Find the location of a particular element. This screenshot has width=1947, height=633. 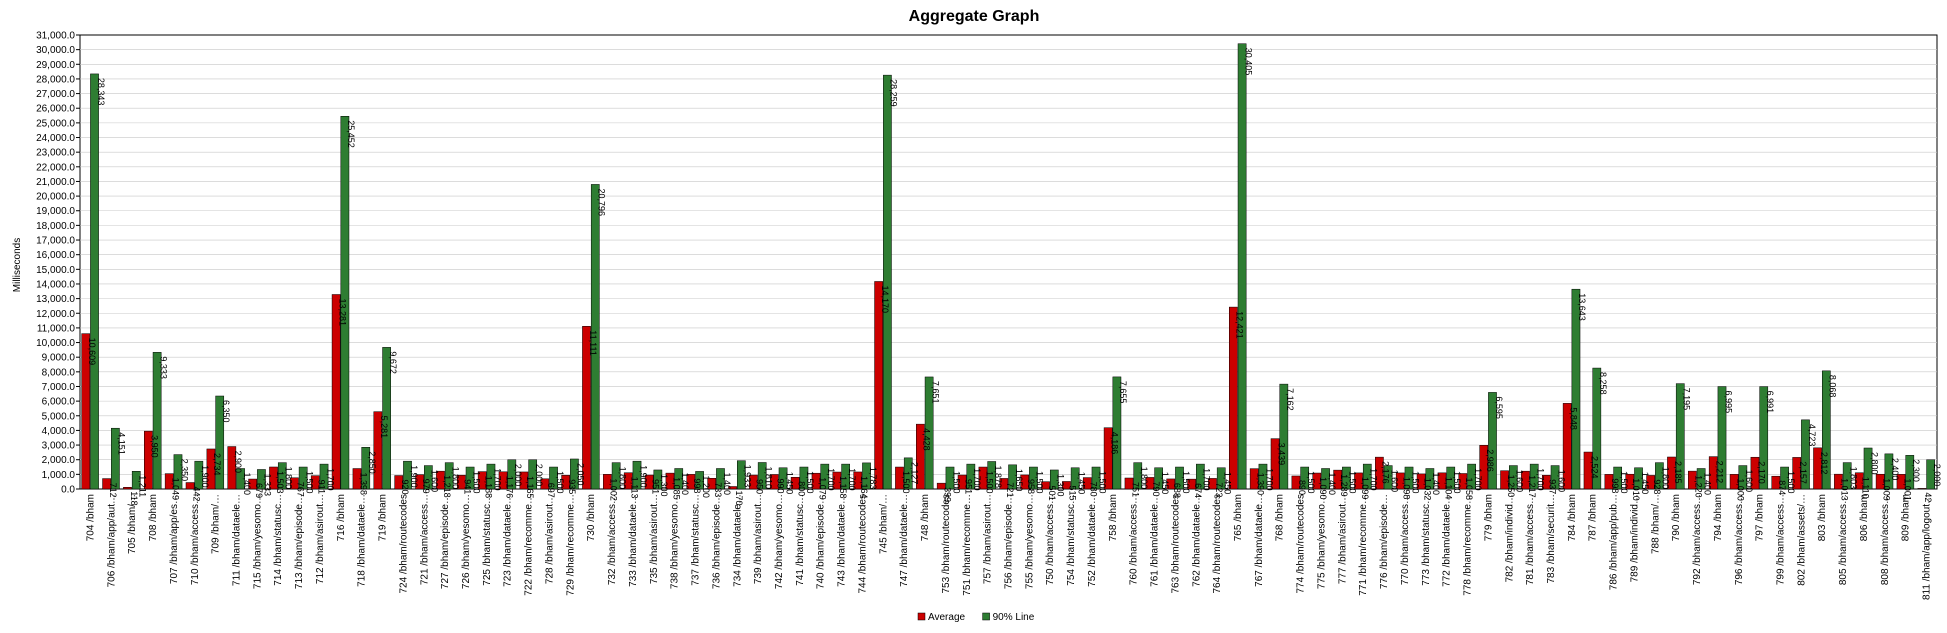

data-label-90-line: 1,211 is located at coordinates (143, 486).